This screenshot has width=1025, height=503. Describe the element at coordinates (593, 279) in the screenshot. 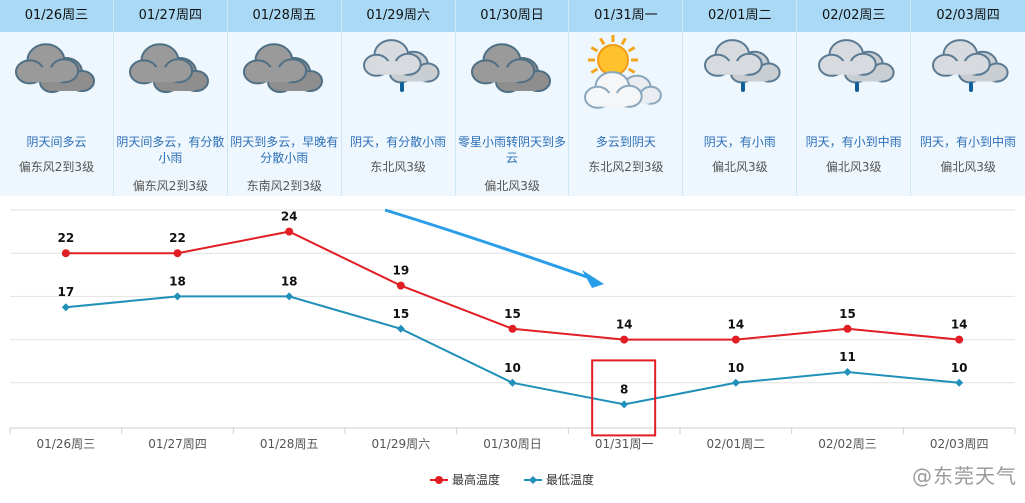

I see `trend-arrow-head` at that location.